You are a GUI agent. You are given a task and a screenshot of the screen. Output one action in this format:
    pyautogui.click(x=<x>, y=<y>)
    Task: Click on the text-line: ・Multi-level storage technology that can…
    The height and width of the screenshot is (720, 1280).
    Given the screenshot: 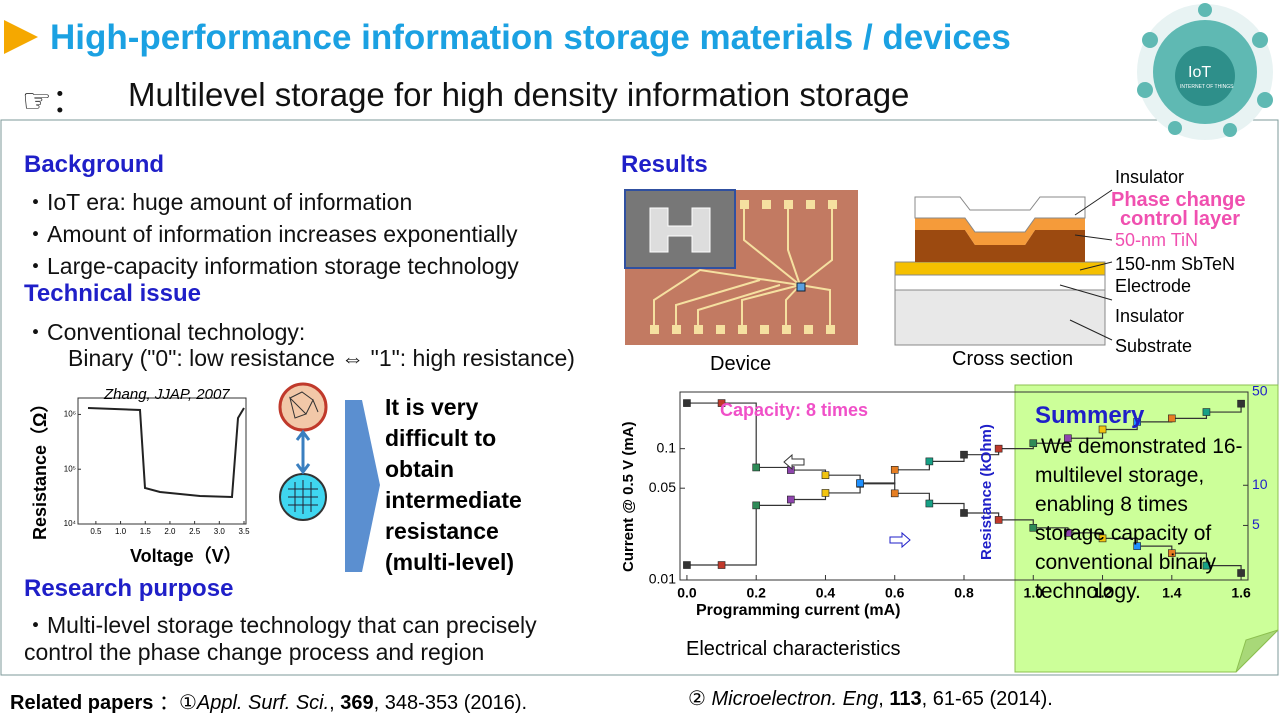 What is the action you would take?
    pyautogui.click(x=280, y=625)
    